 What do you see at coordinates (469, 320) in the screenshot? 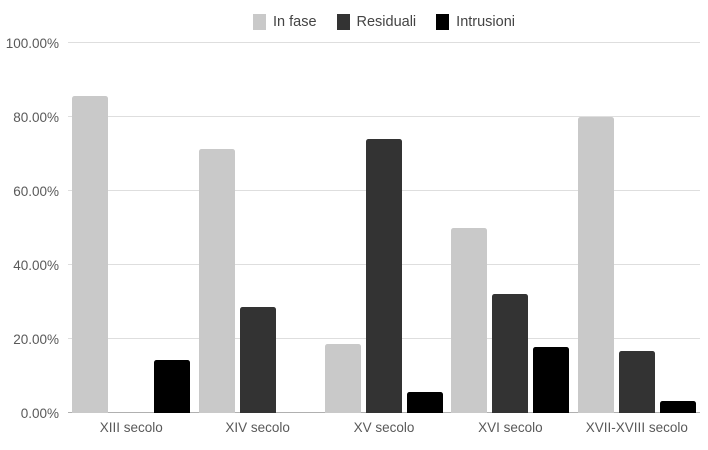
I see `bar-in-fase-xvi-secolo` at bounding box center [469, 320].